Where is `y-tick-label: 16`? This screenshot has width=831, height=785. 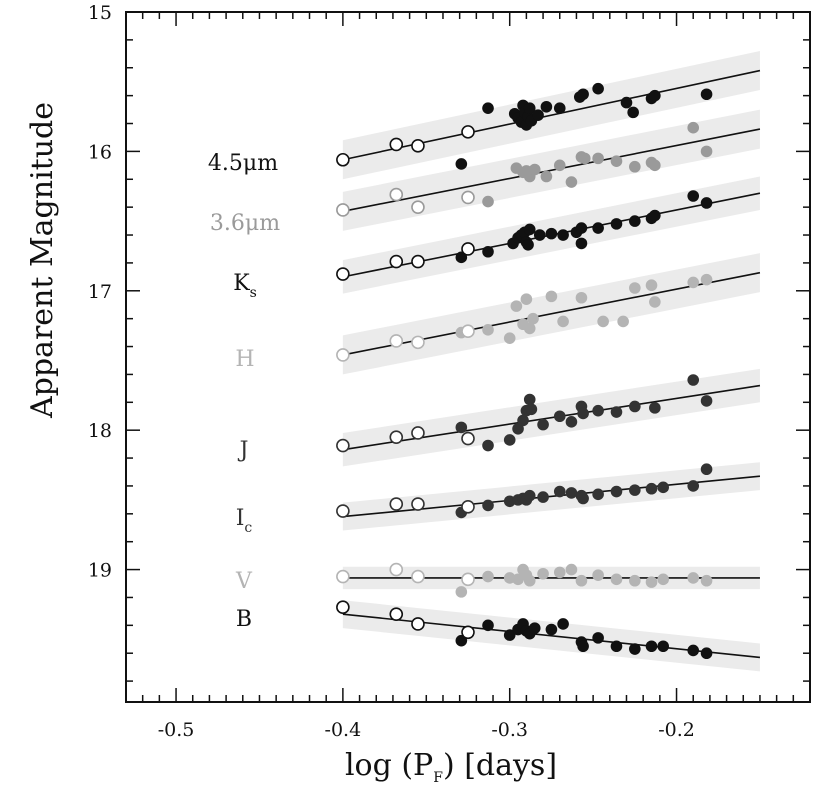 y-tick-label: 16 is located at coordinates (100, 152).